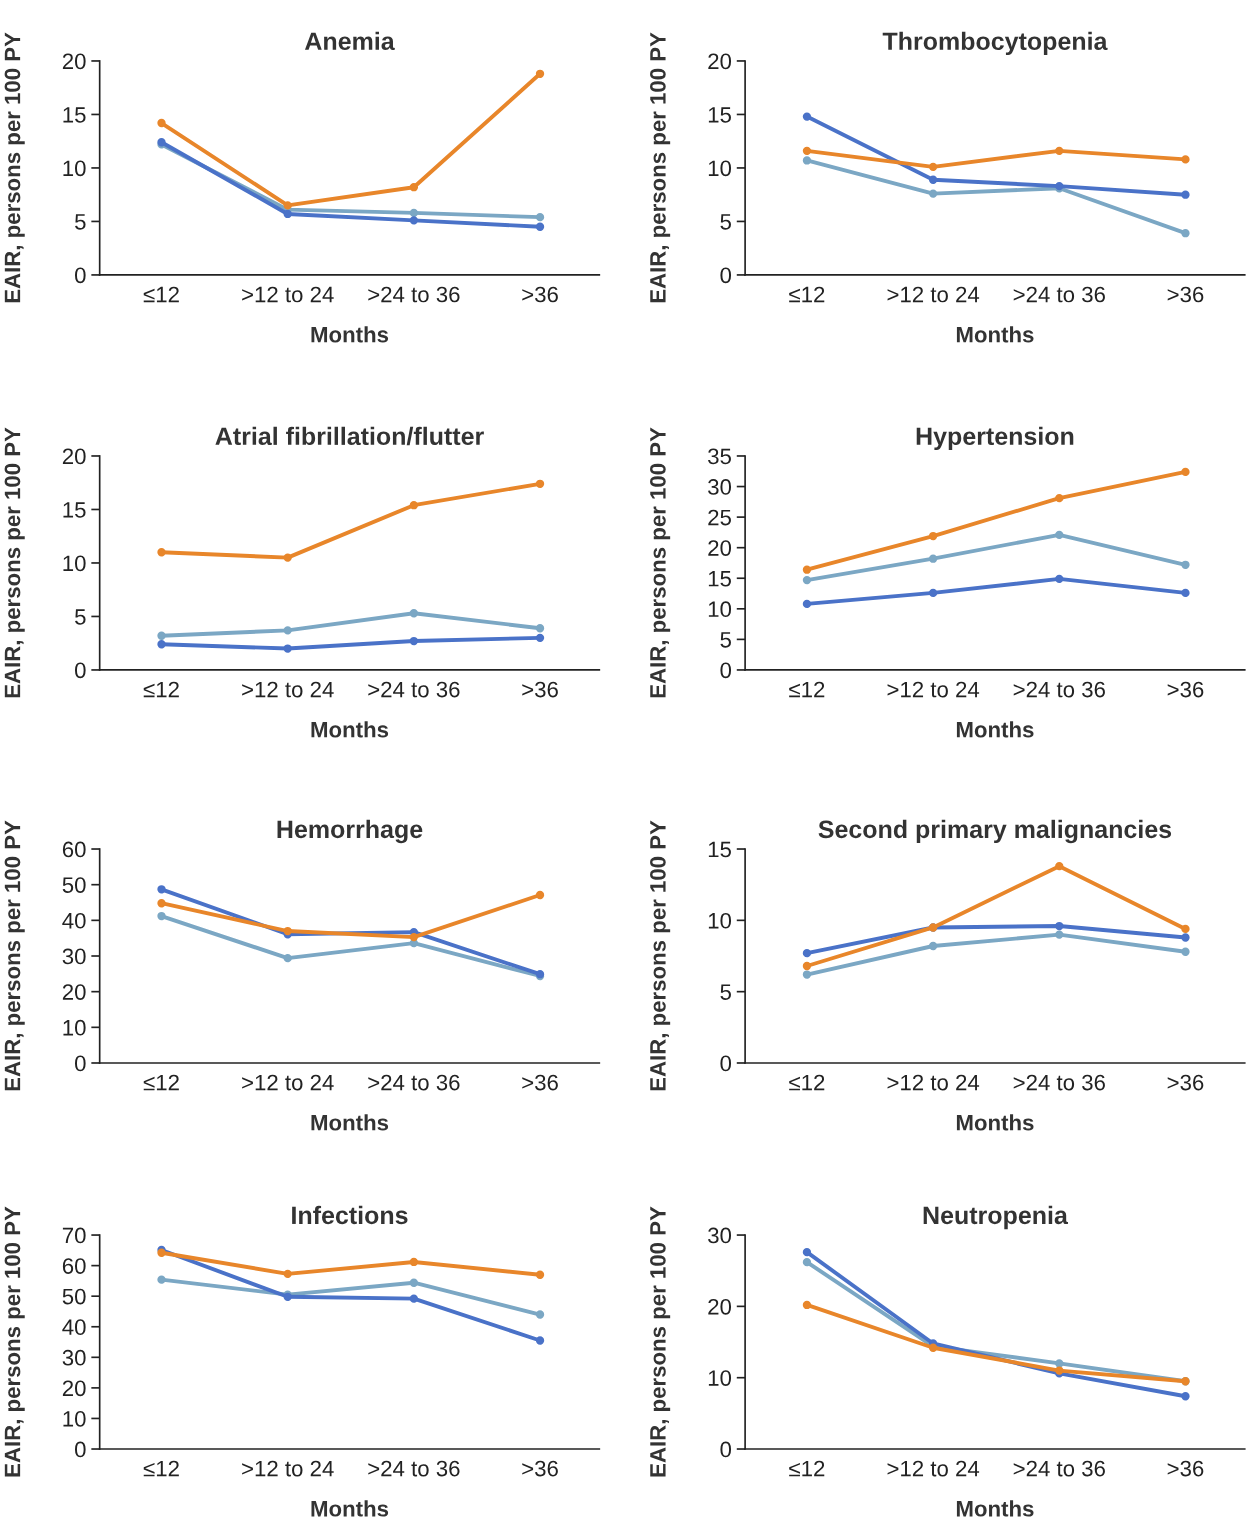 The image size is (1246, 1524). Describe the element at coordinates (74, 1235) in the screenshot. I see `y-tick-label: 70` at that location.